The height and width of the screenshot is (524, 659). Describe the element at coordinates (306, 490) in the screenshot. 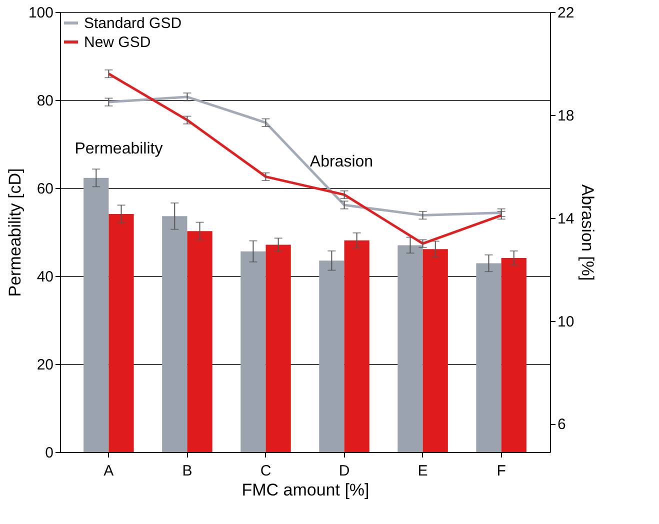

I see `x-axis-title: FMC amount [%]` at that location.